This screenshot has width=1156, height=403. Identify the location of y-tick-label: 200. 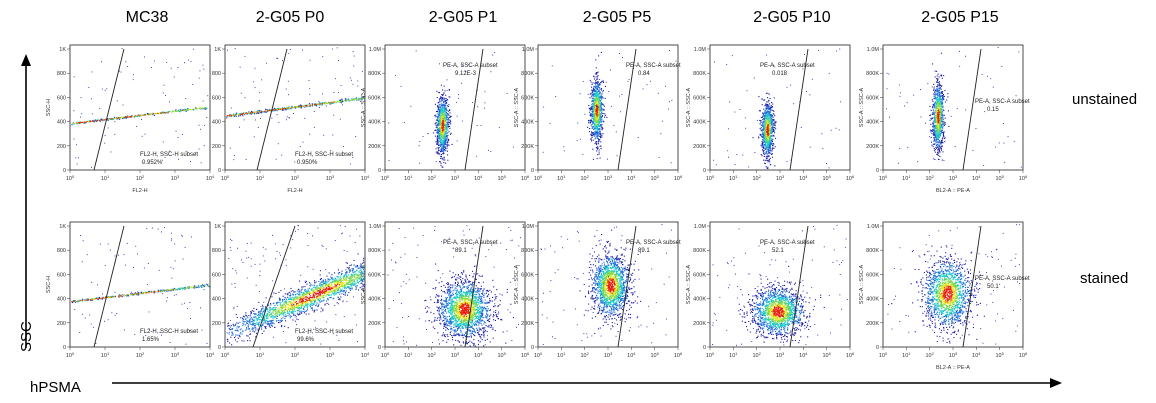
(216, 147).